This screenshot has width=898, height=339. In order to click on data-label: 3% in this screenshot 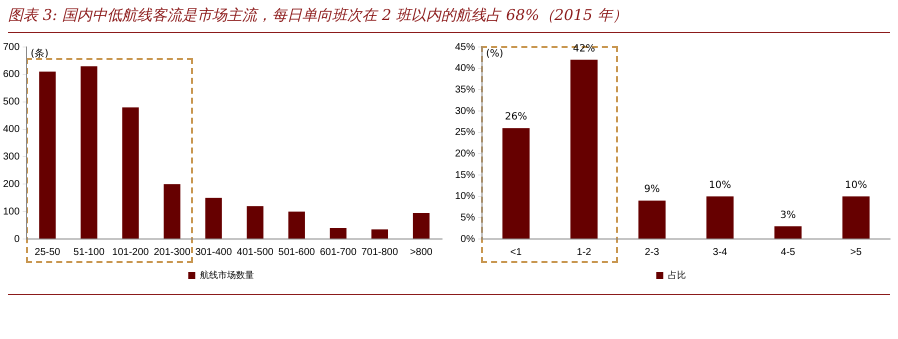, I will do `click(788, 215)`.